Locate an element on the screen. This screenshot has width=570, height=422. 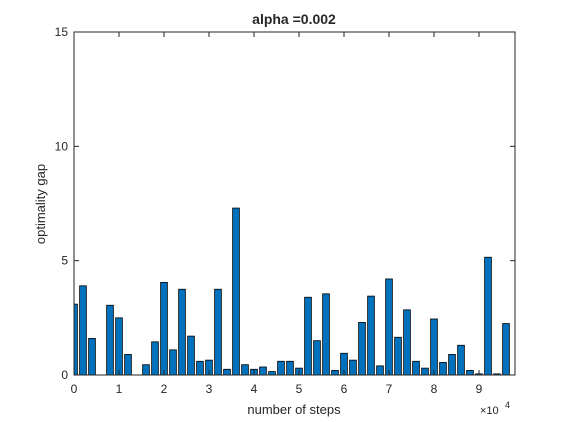
y-tick-label: 10 is located at coordinates (62, 146).